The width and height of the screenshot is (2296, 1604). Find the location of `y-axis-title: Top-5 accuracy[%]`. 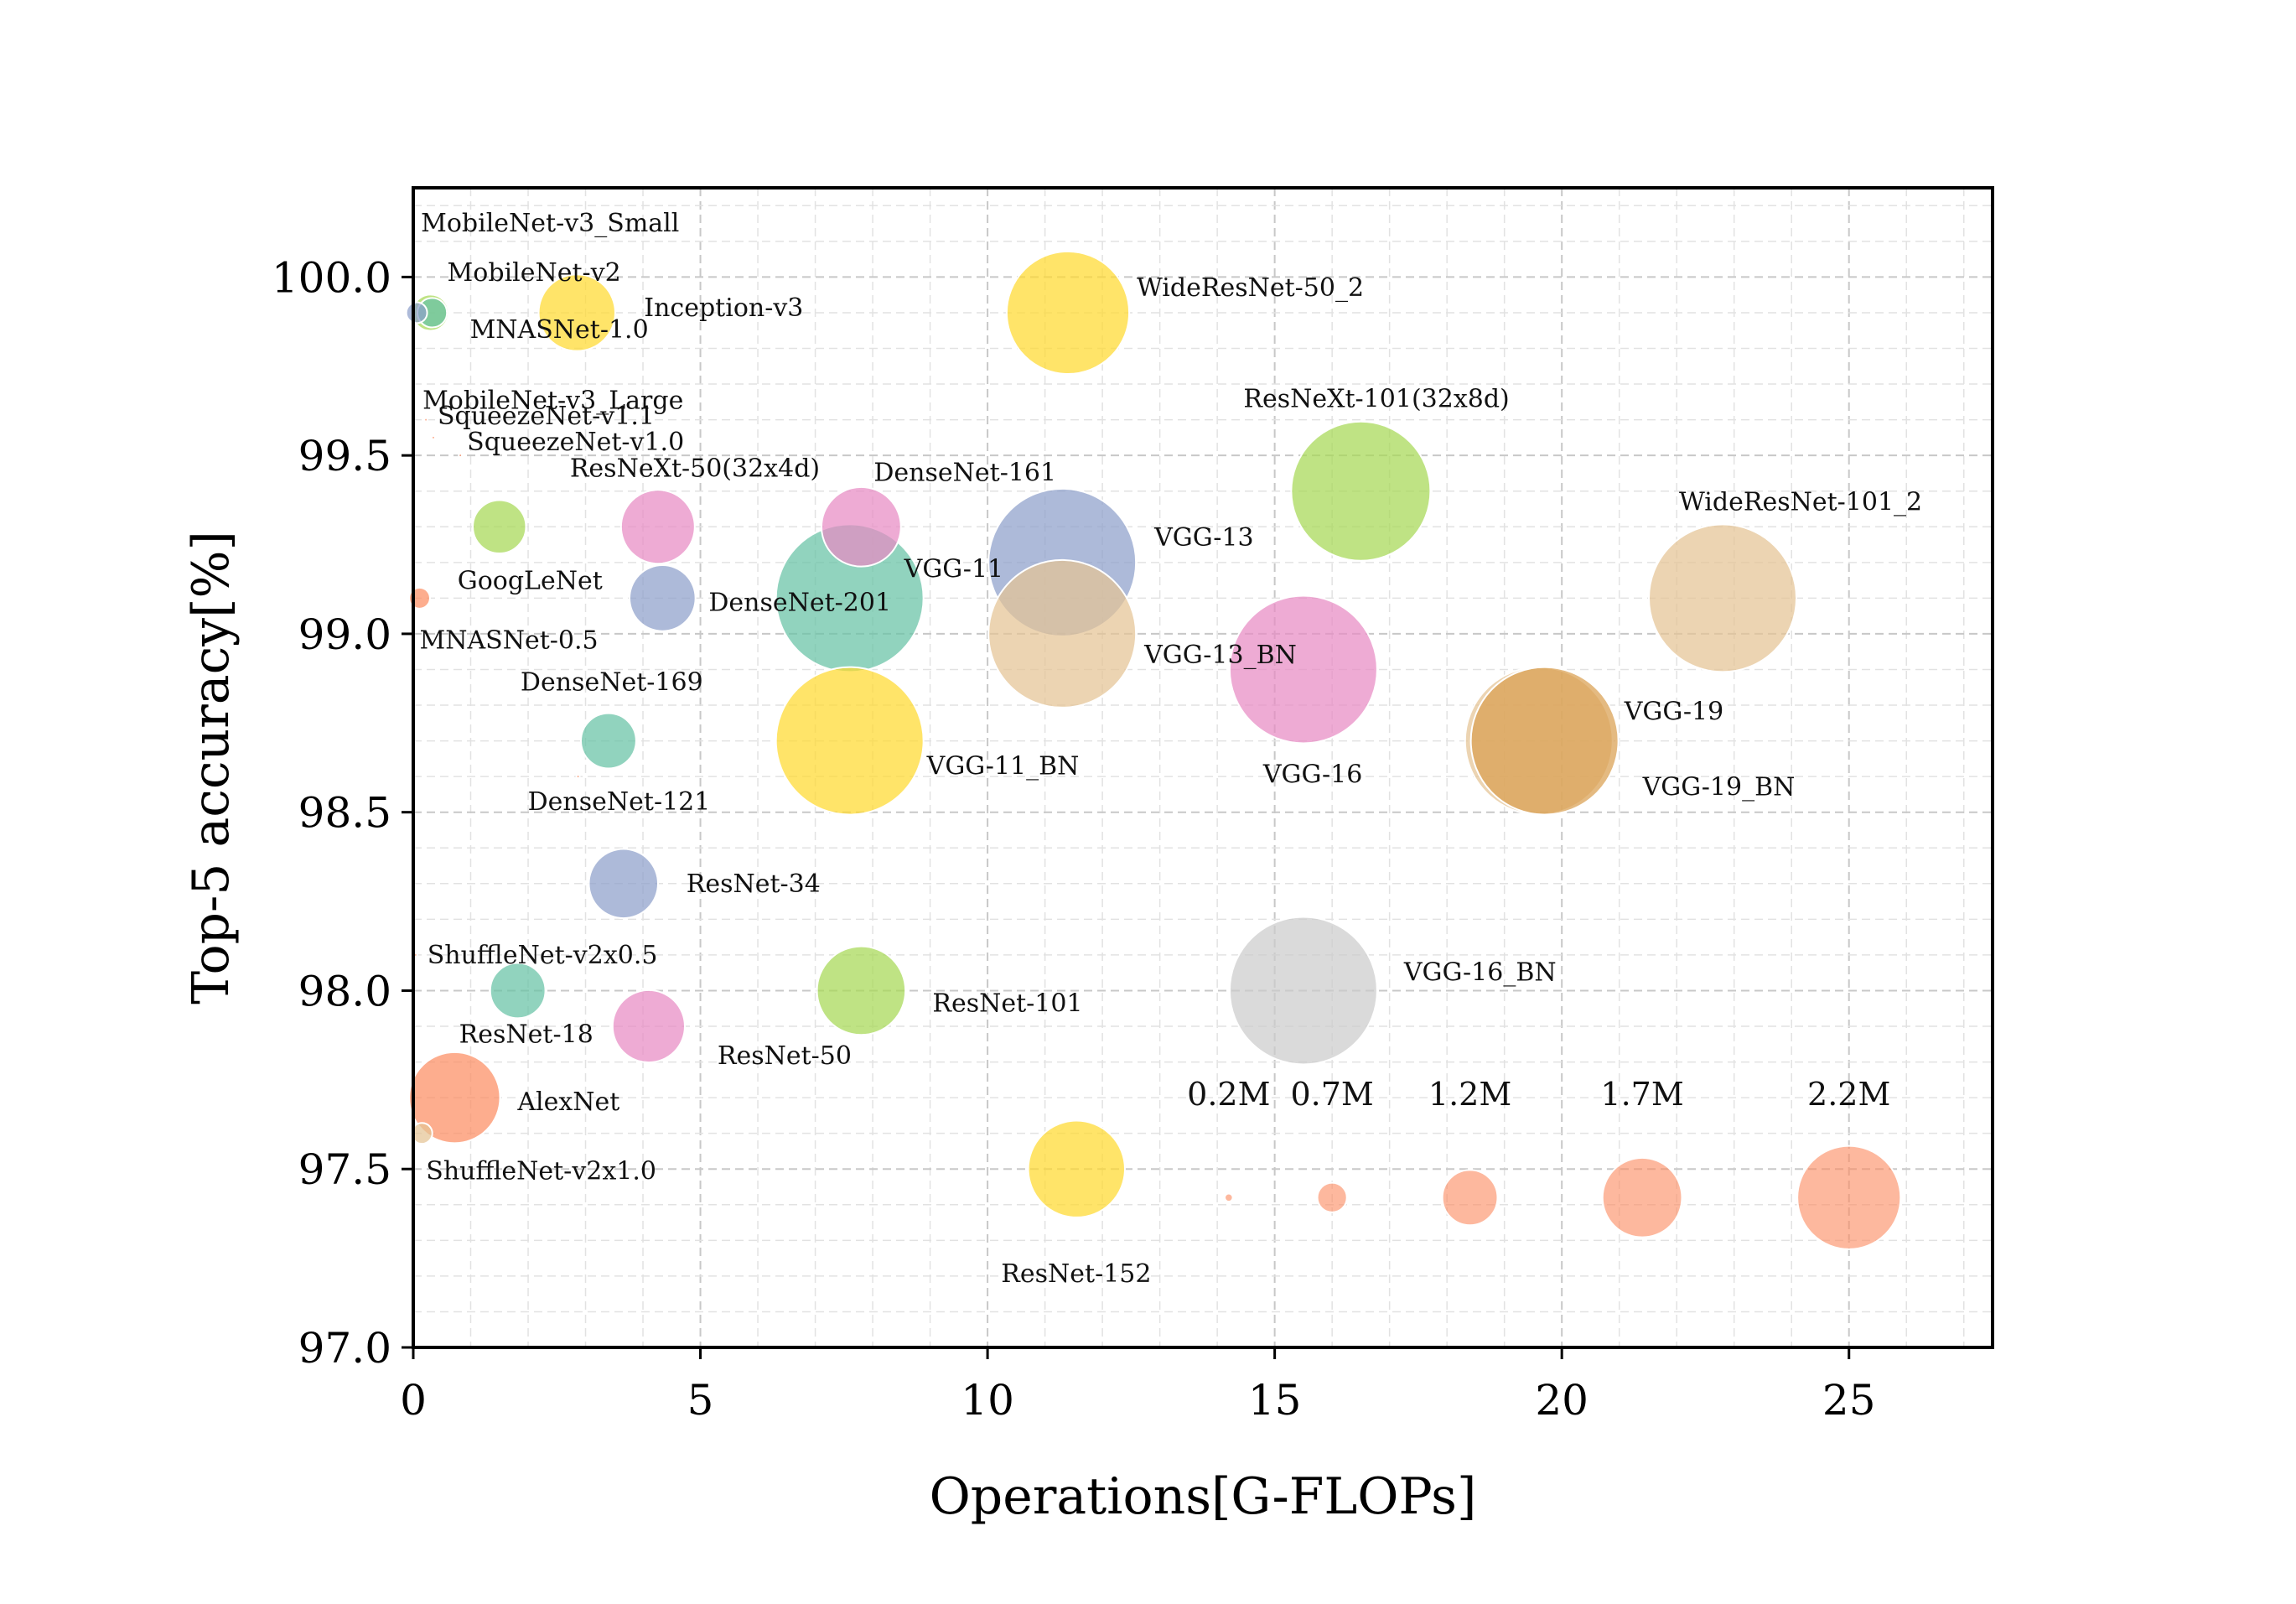

y-axis-title: Top-5 accuracy[%] is located at coordinates (211, 767).